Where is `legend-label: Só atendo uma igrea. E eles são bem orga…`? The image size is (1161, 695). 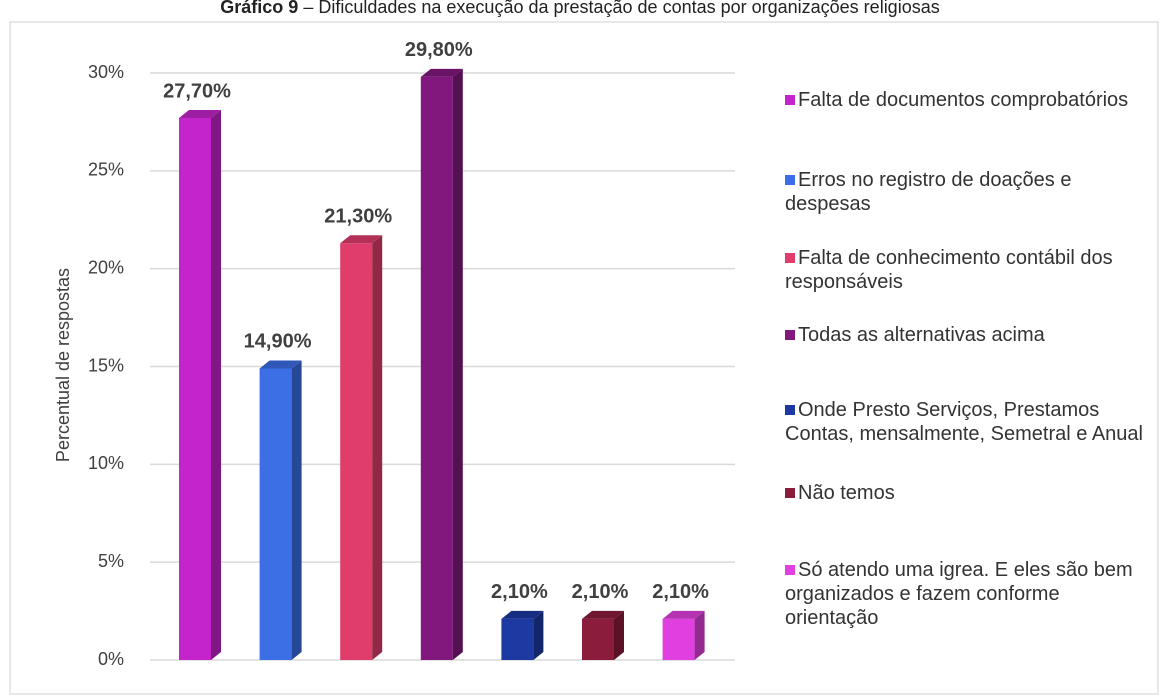 legend-label: Só atendo uma igrea. E eles são bem orga… is located at coordinates (959, 594).